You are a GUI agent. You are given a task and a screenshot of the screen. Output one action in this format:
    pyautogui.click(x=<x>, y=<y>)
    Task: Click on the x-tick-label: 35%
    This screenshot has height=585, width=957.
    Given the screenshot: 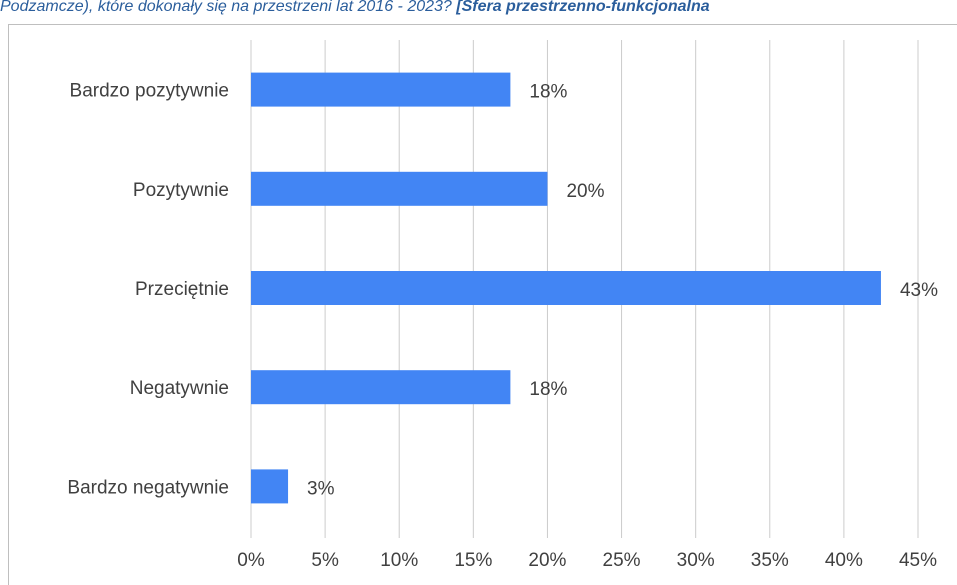 What is the action you would take?
    pyautogui.click(x=770, y=560)
    